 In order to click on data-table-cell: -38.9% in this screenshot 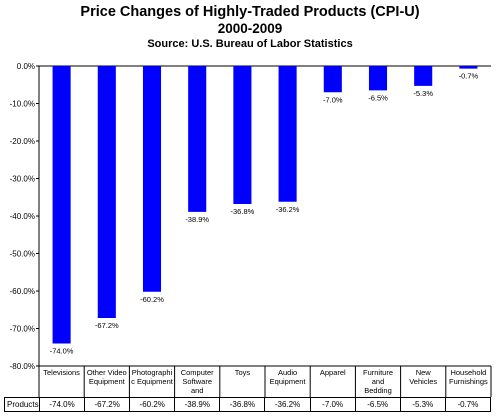, I will do `click(198, 404)`.